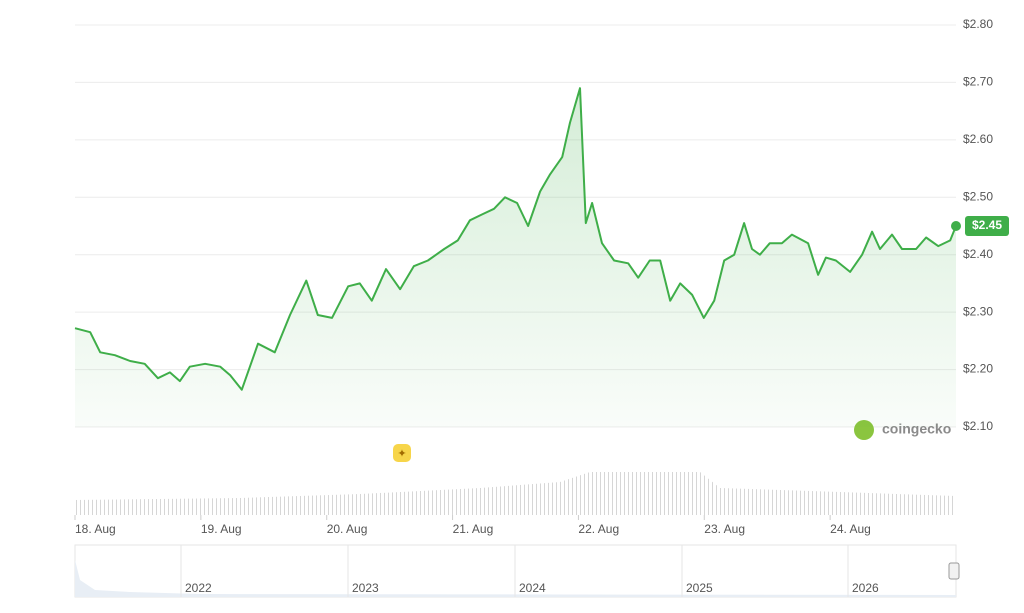  What do you see at coordinates (865, 588) in the screenshot?
I see `navigator-label: 2026` at bounding box center [865, 588].